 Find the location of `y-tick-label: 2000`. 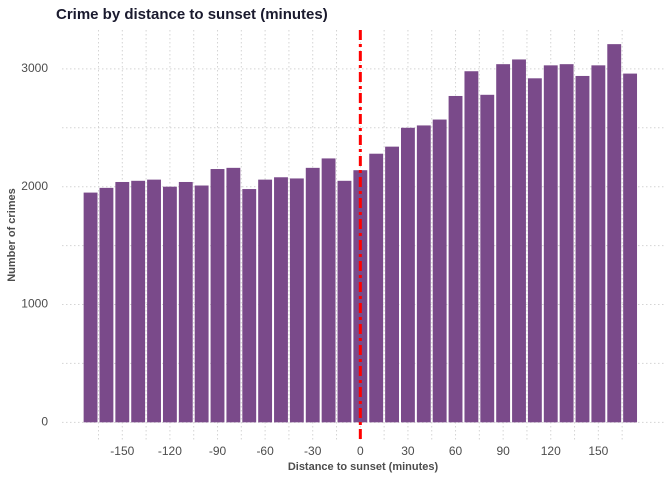

y-tick-label: 2000 is located at coordinates (34, 186).